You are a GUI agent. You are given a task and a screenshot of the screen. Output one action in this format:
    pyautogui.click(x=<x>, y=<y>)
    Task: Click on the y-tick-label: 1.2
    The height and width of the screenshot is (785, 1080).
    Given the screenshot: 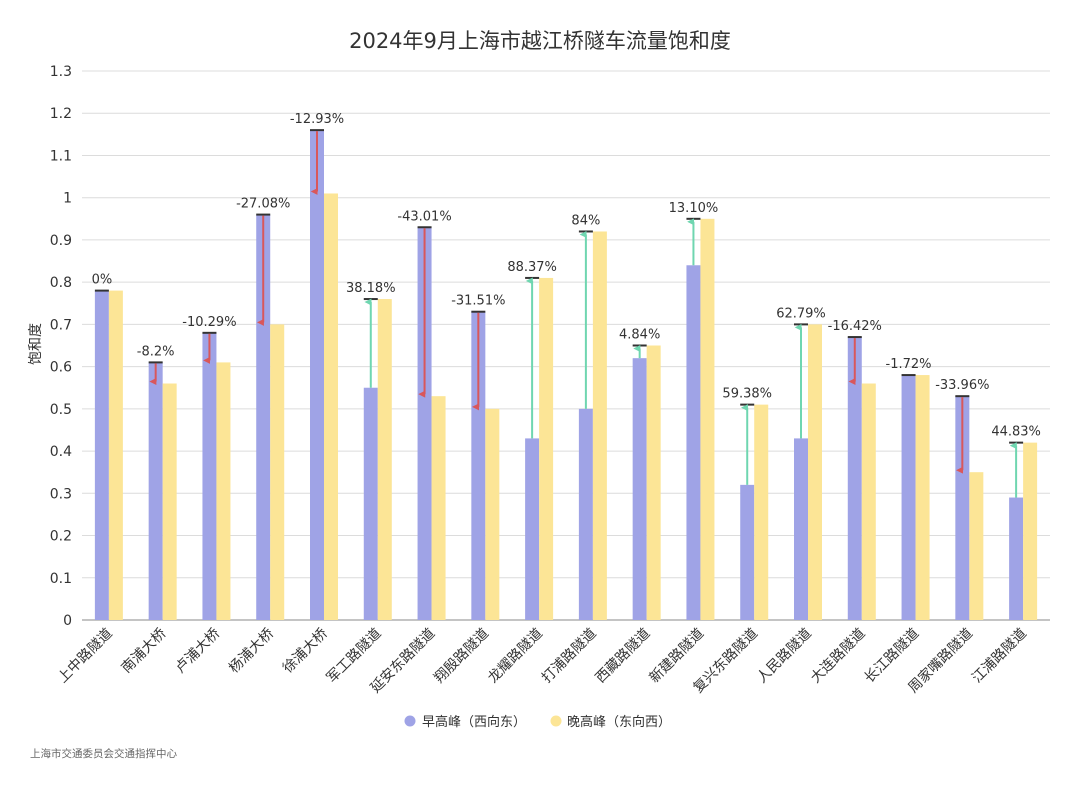 What is the action you would take?
    pyautogui.click(x=61, y=114)
    